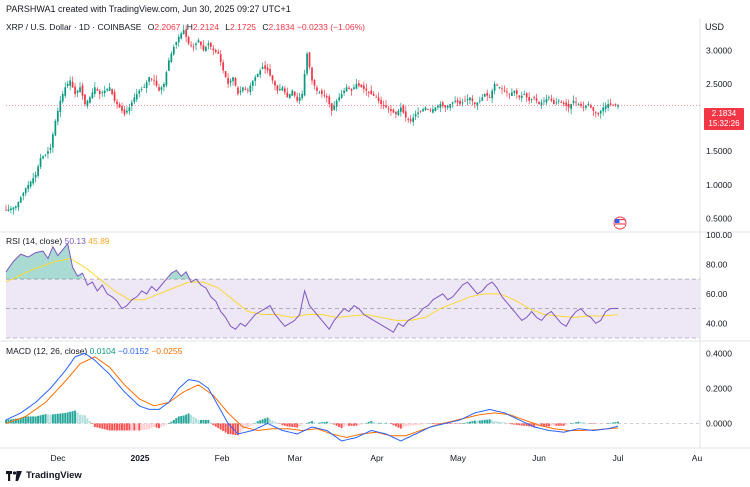 The height and width of the screenshot is (487, 750). What do you see at coordinates (618, 458) in the screenshot?
I see `time-tick-label: Jul` at bounding box center [618, 458].